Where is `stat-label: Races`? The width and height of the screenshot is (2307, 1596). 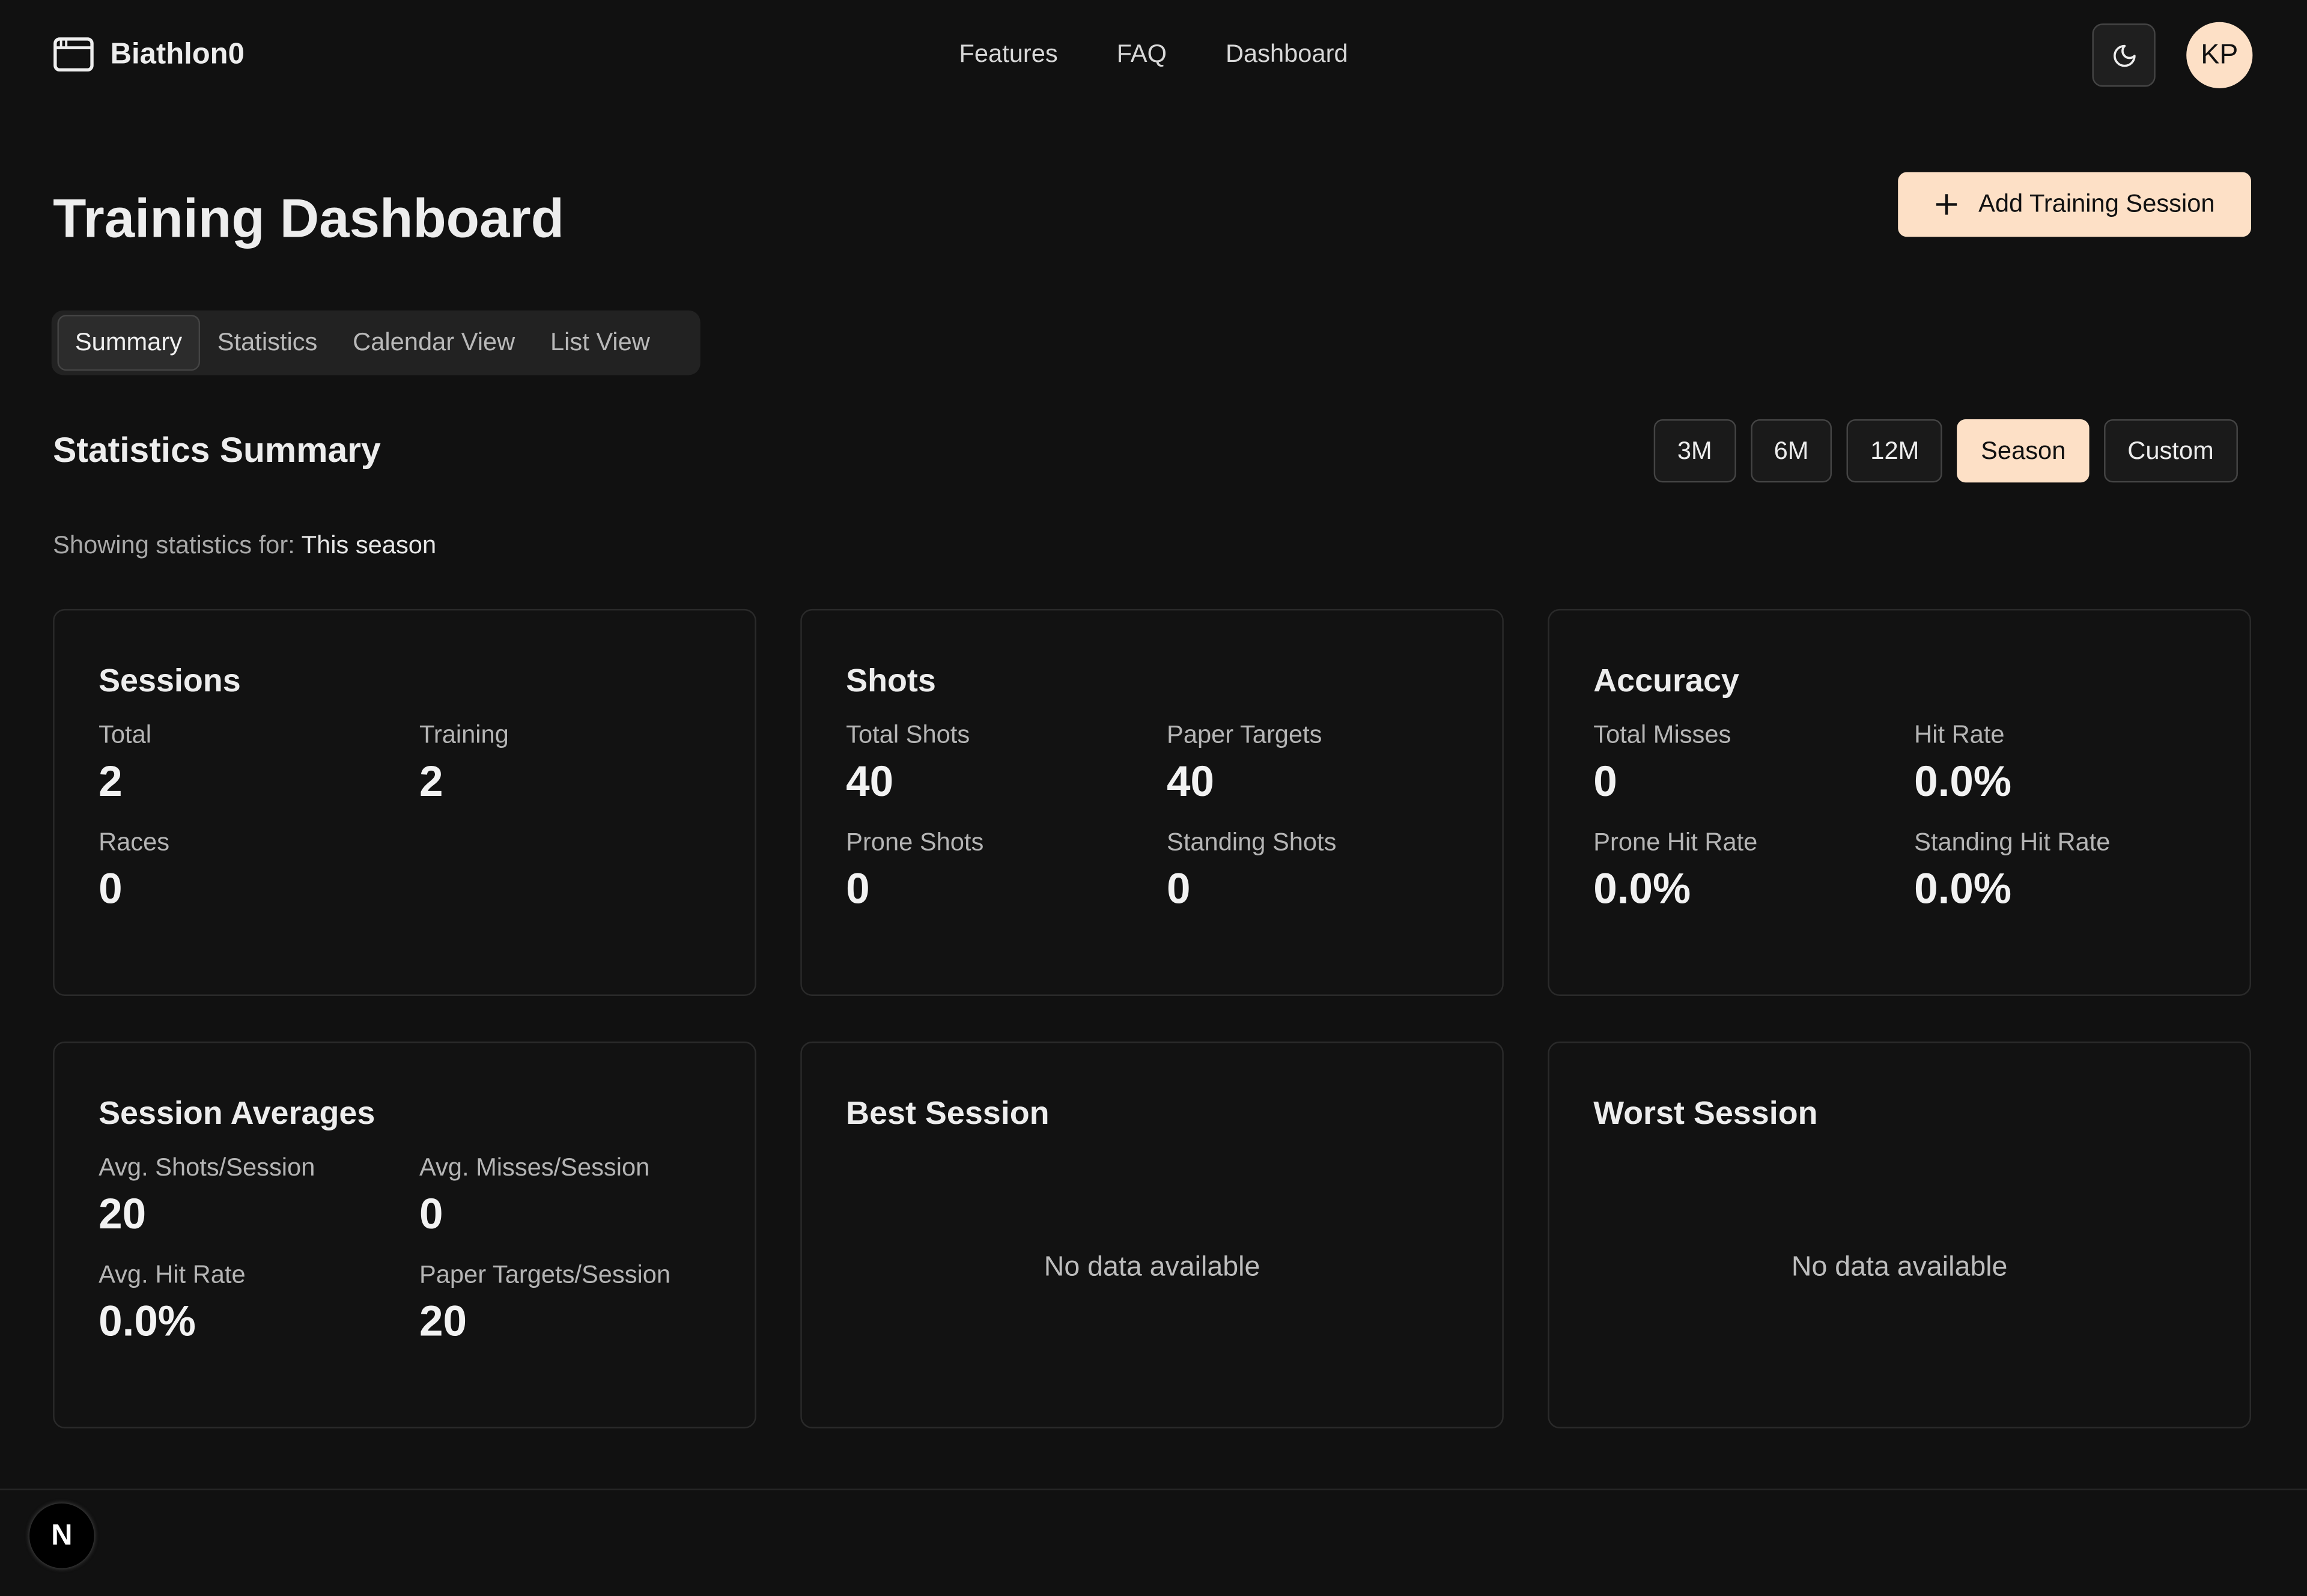 stat-label: Races is located at coordinates (134, 842).